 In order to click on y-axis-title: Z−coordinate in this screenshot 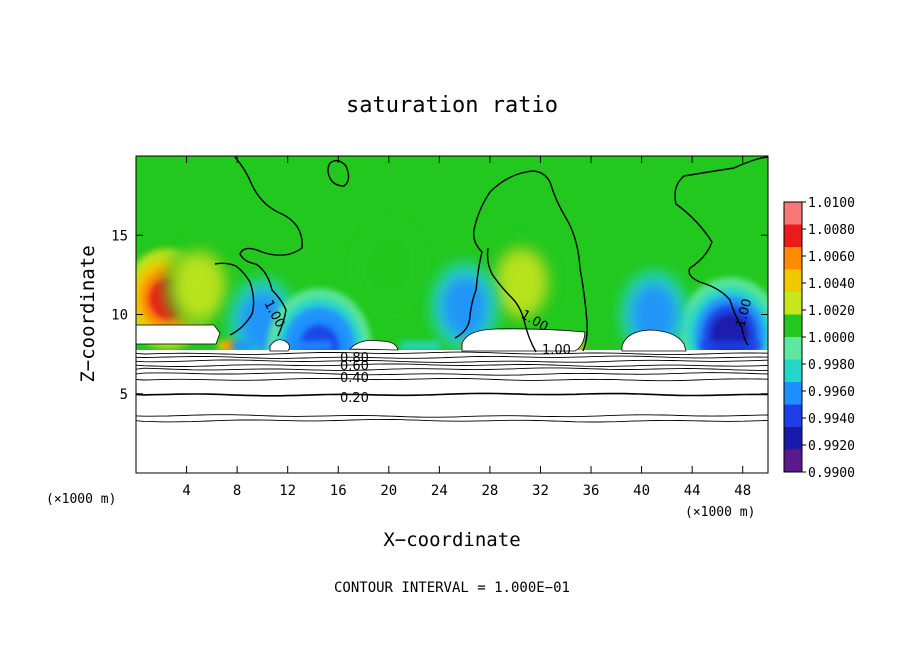, I will do `click(88, 313)`.